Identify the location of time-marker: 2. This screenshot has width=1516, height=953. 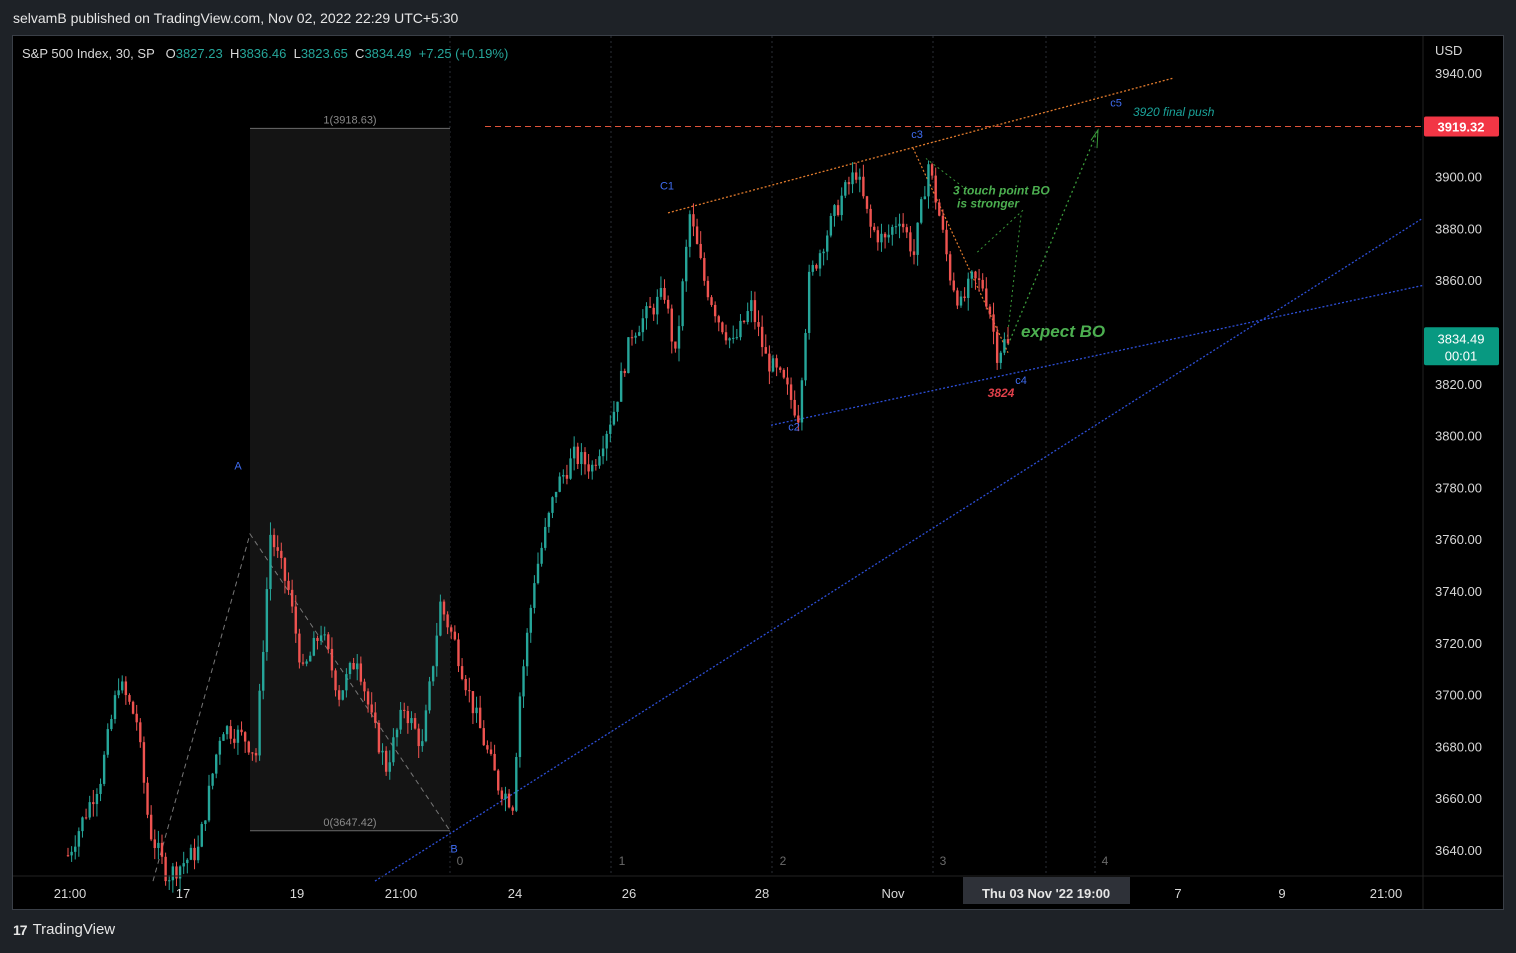
(783, 861).